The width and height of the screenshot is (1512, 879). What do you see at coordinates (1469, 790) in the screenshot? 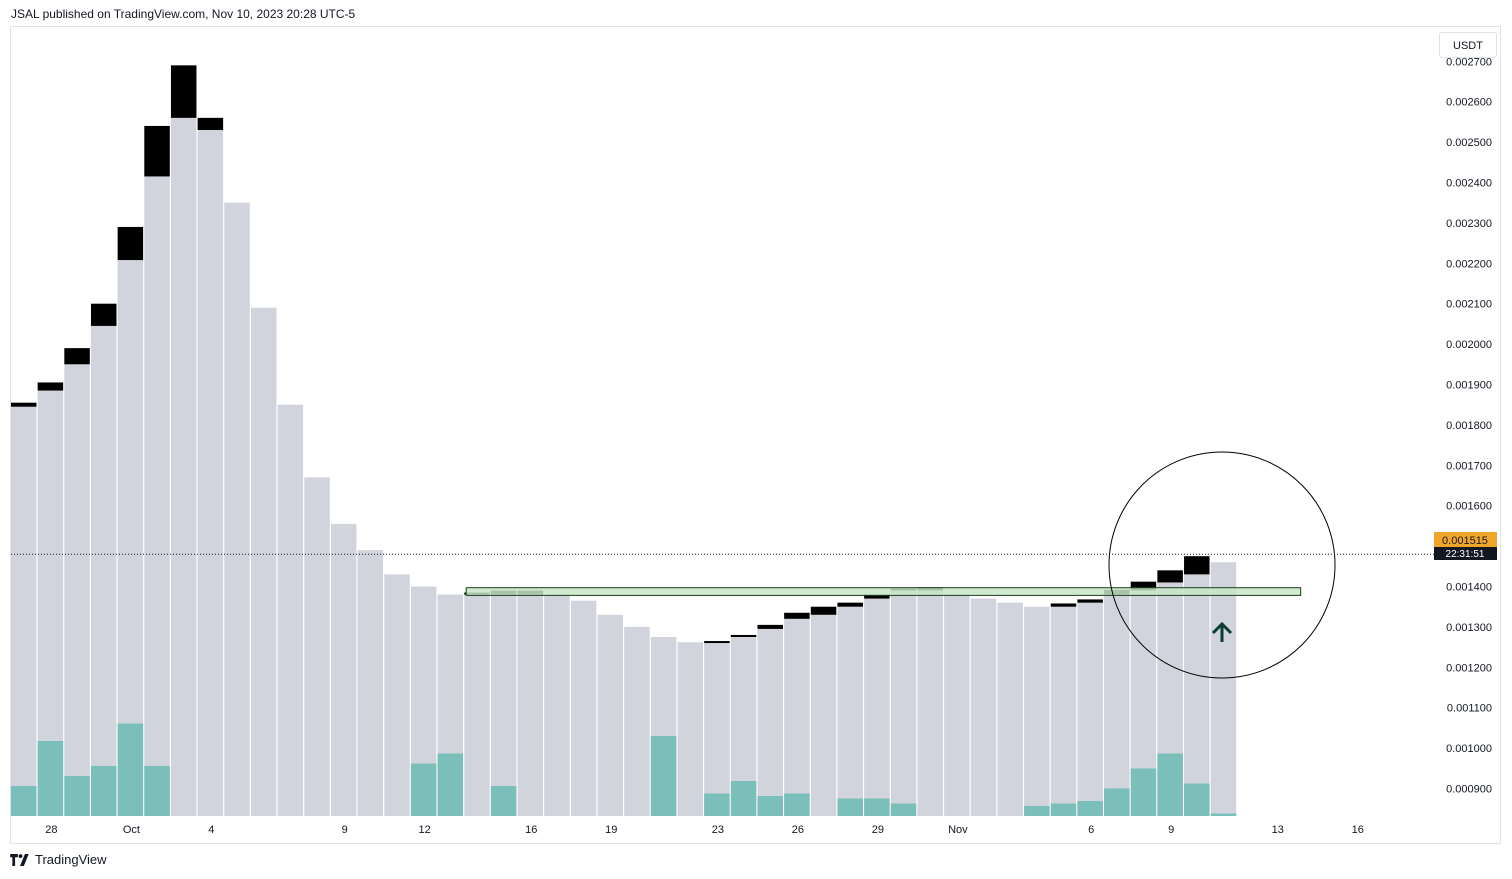
I see `y-tick-label: 0.000900` at bounding box center [1469, 790].